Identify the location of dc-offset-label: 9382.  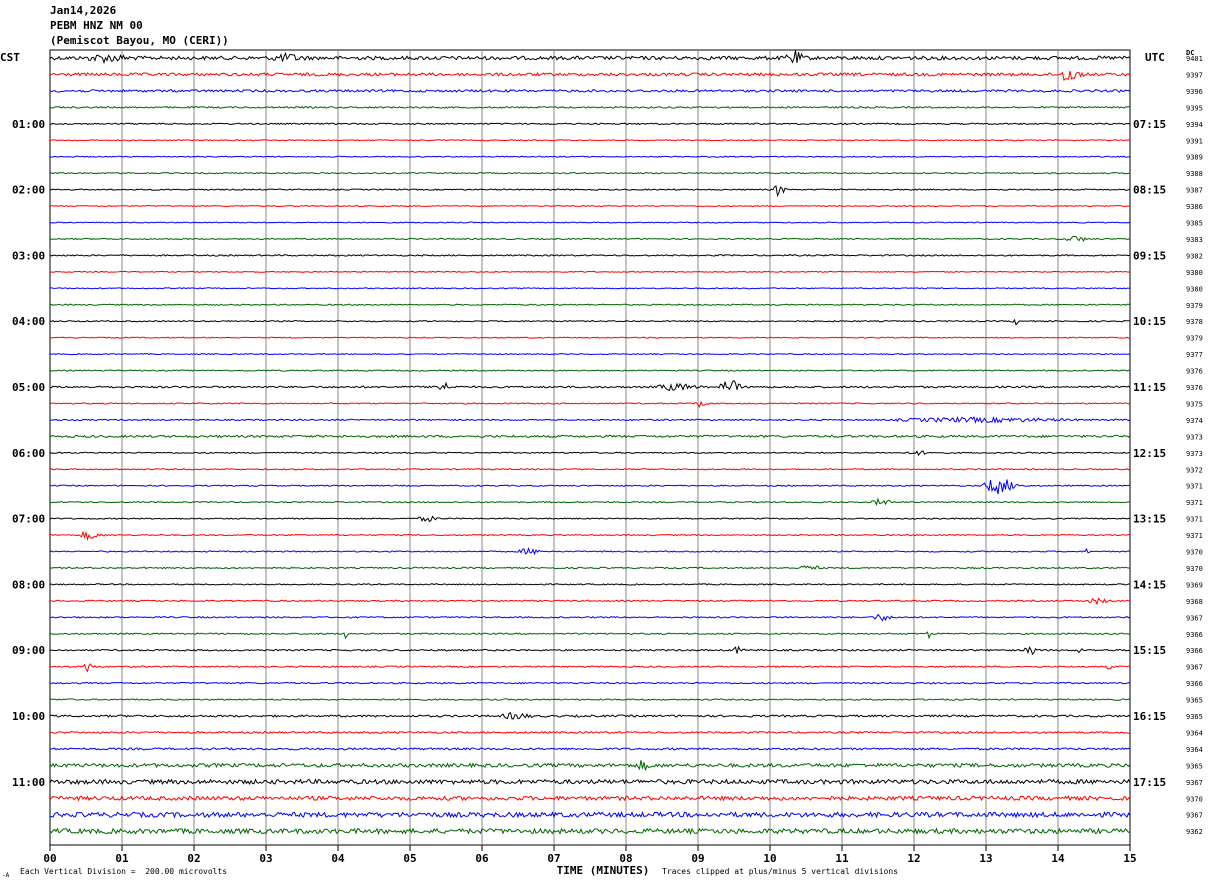
(1194, 256).